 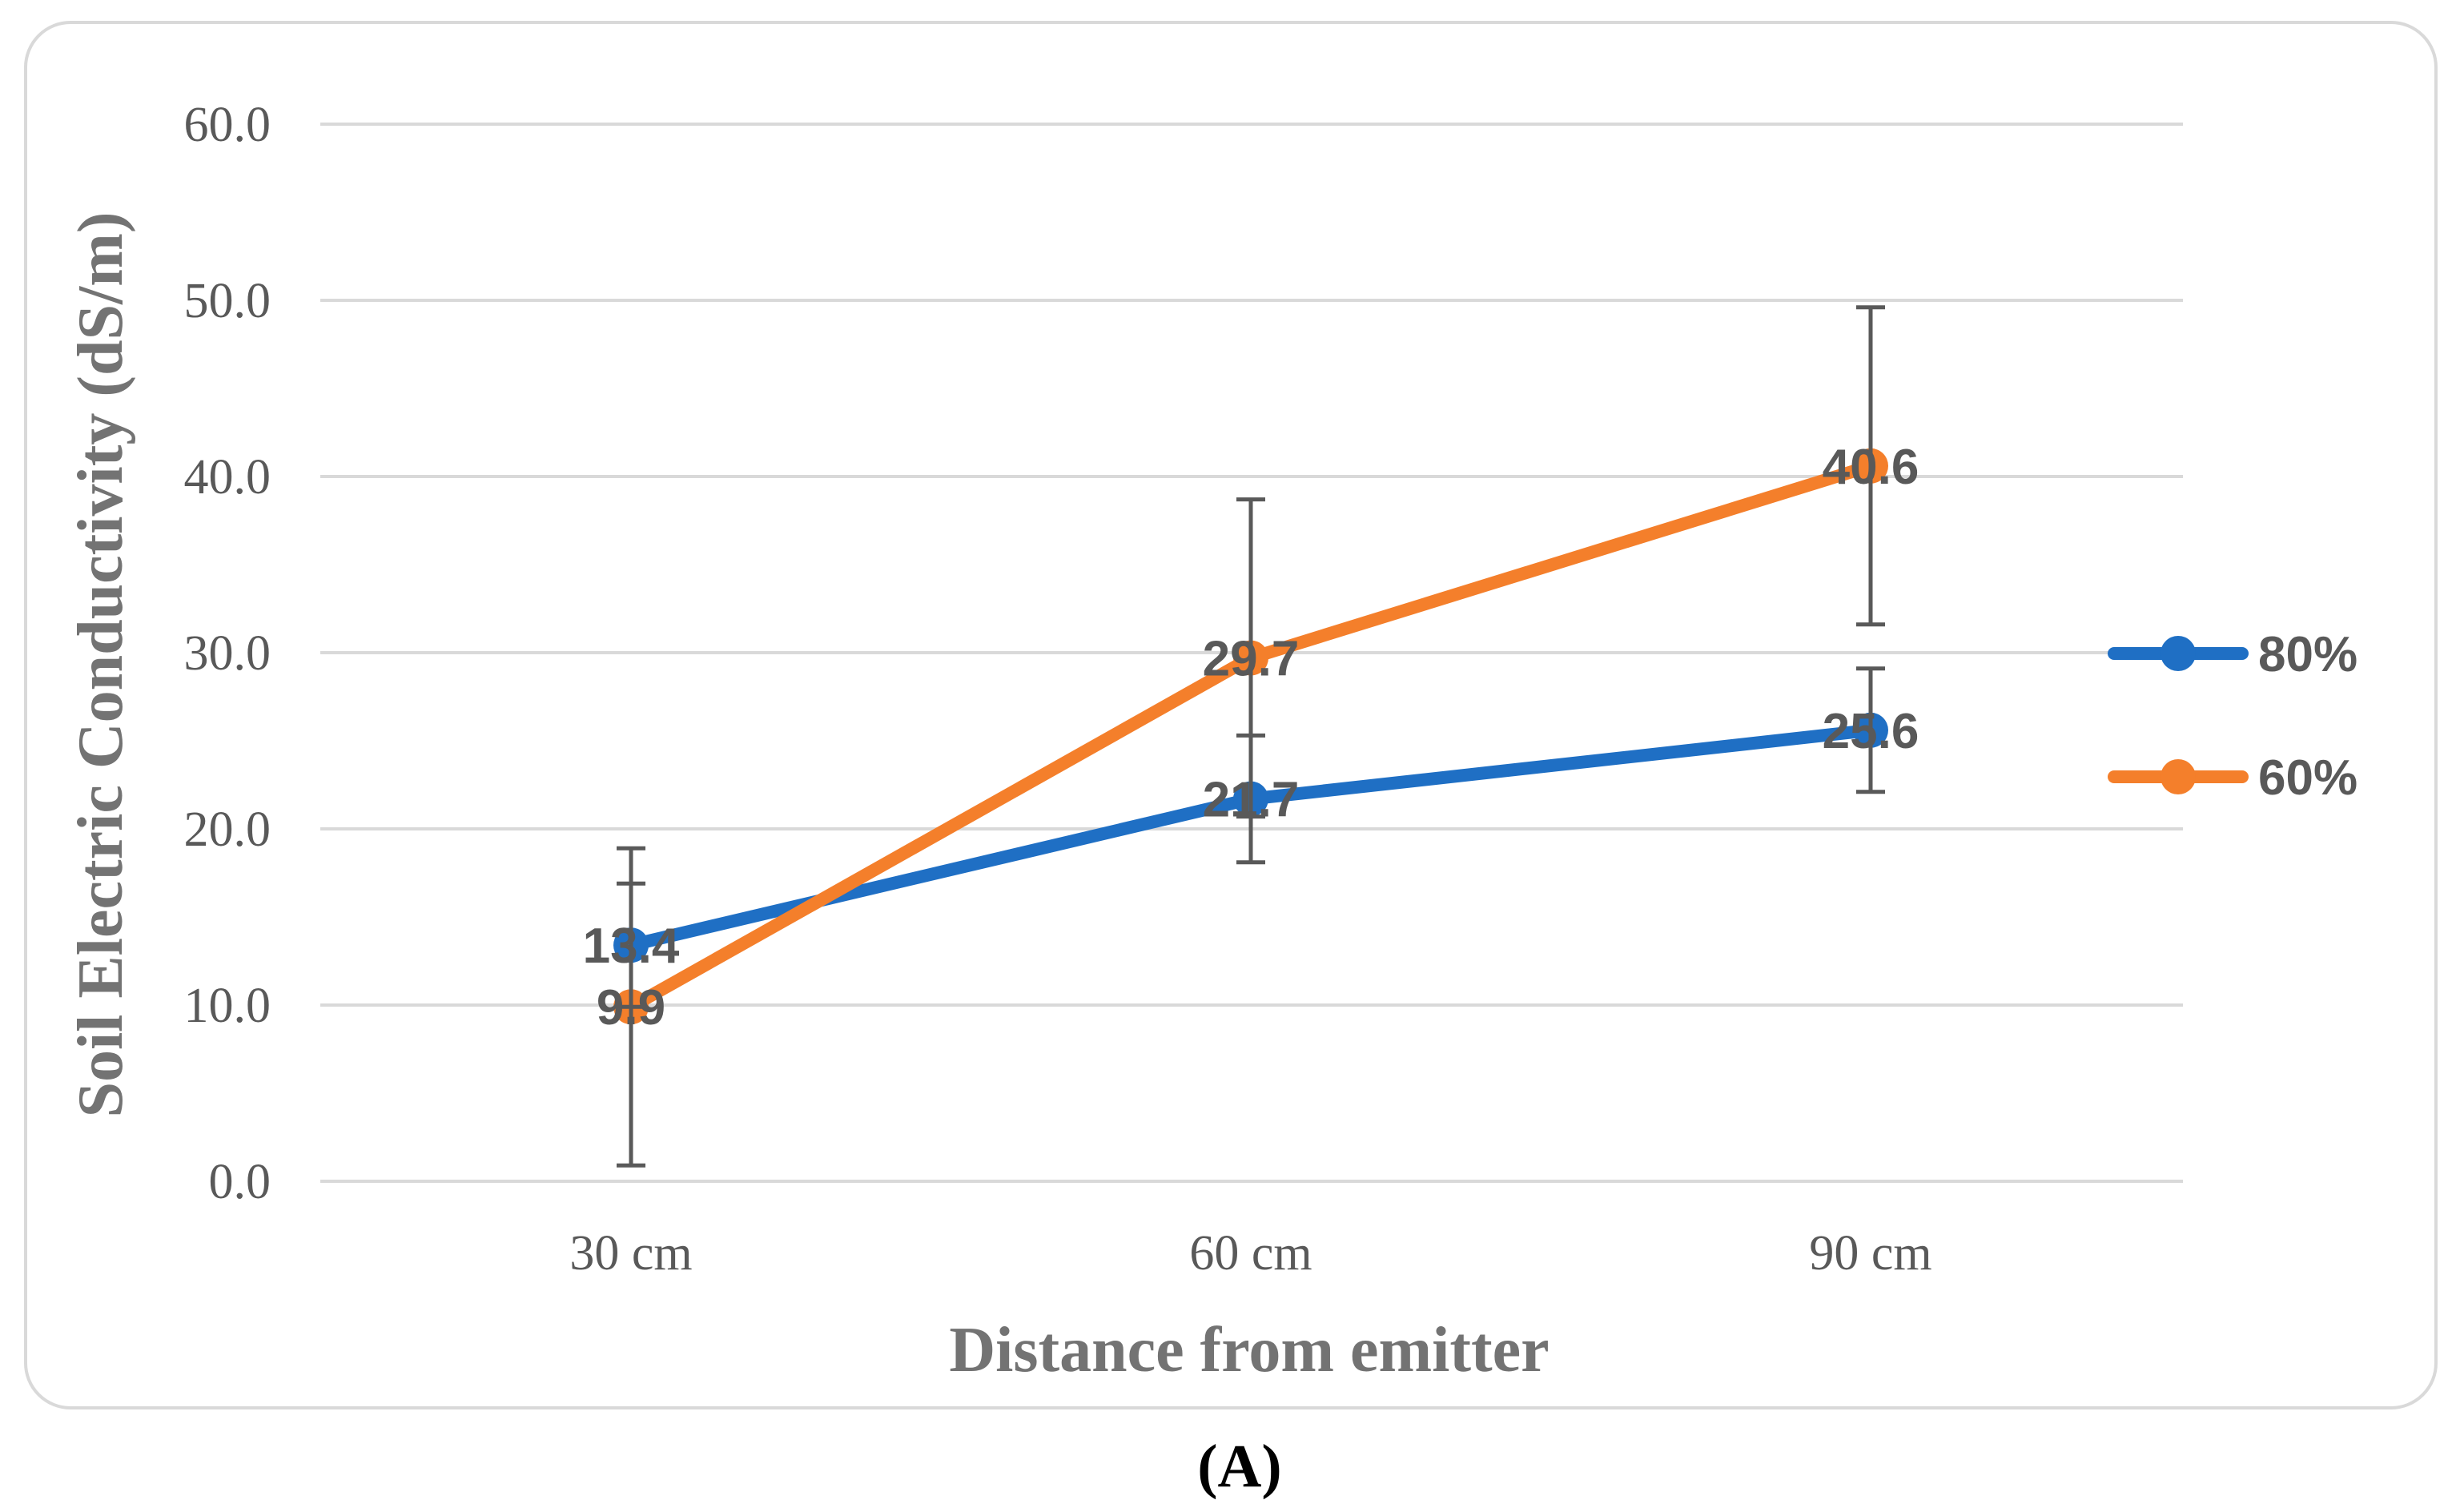 I want to click on x-tick-label: 30 cm, so click(x=630, y=1253).